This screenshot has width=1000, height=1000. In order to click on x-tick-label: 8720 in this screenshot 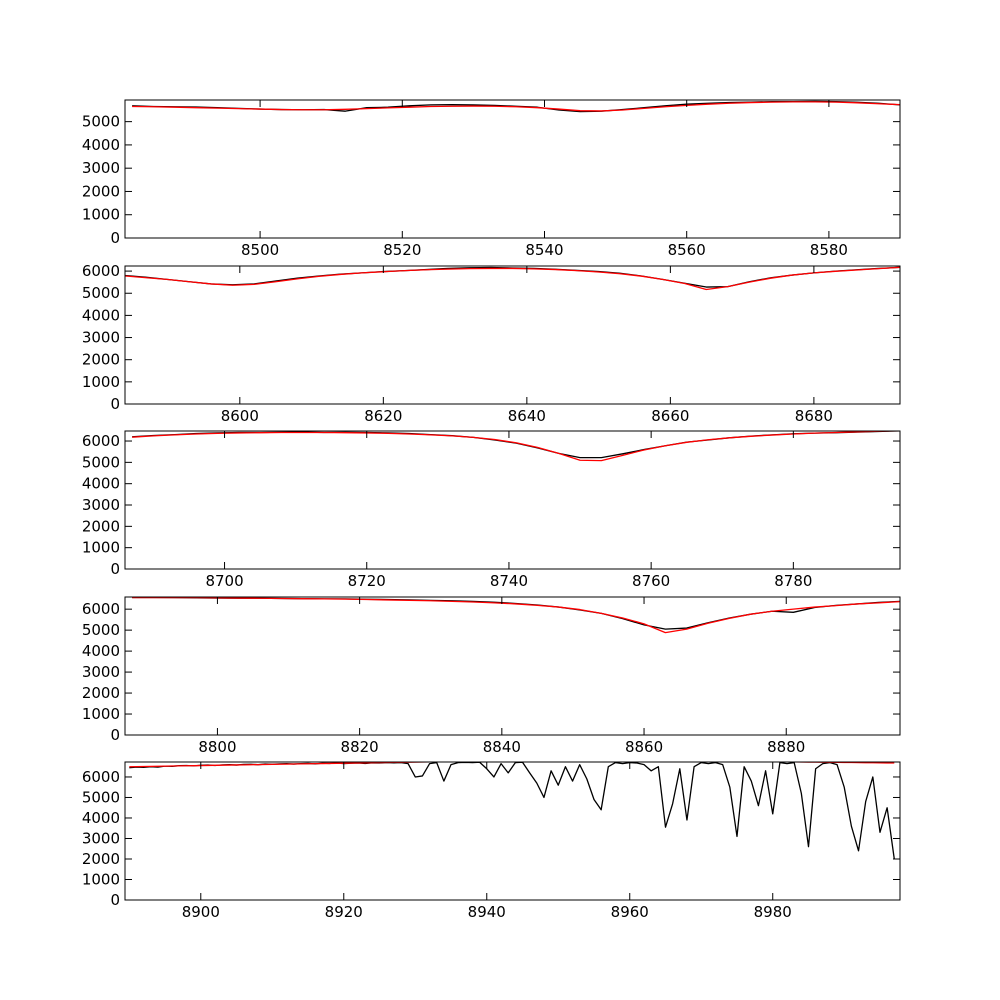, I will do `click(367, 581)`.